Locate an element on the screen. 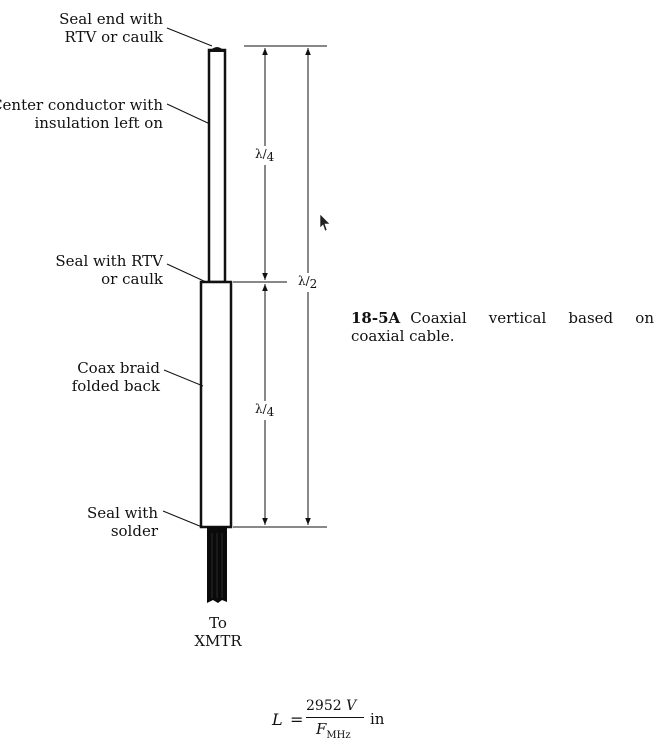 The image size is (662, 756). label-seal-end: Seal end with RTV or caulk is located at coordinates (111, 28).